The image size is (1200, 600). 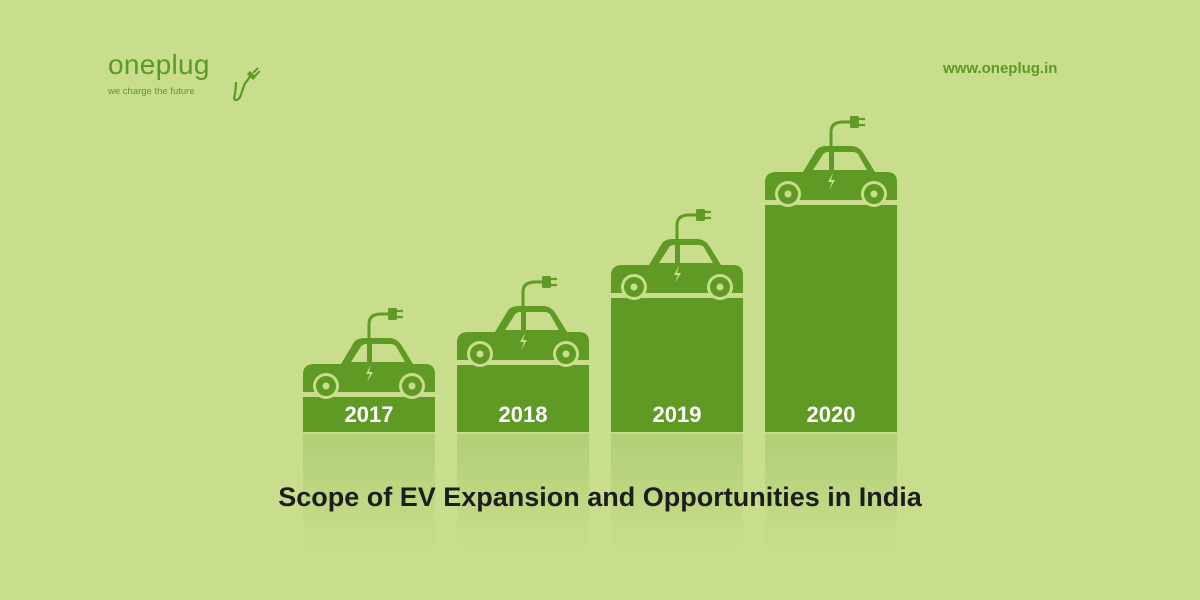 I want to click on bar-2017: 2017, so click(x=369, y=370).